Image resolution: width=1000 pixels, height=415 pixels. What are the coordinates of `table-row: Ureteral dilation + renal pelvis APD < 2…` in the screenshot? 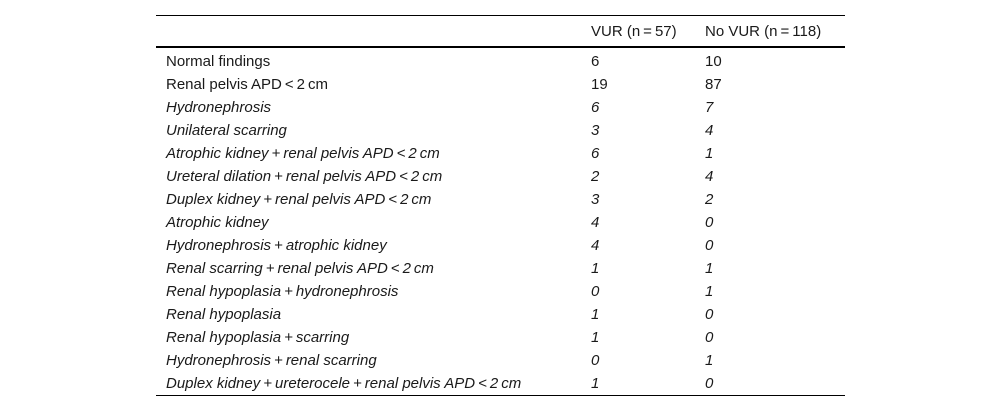 It's located at (500, 176).